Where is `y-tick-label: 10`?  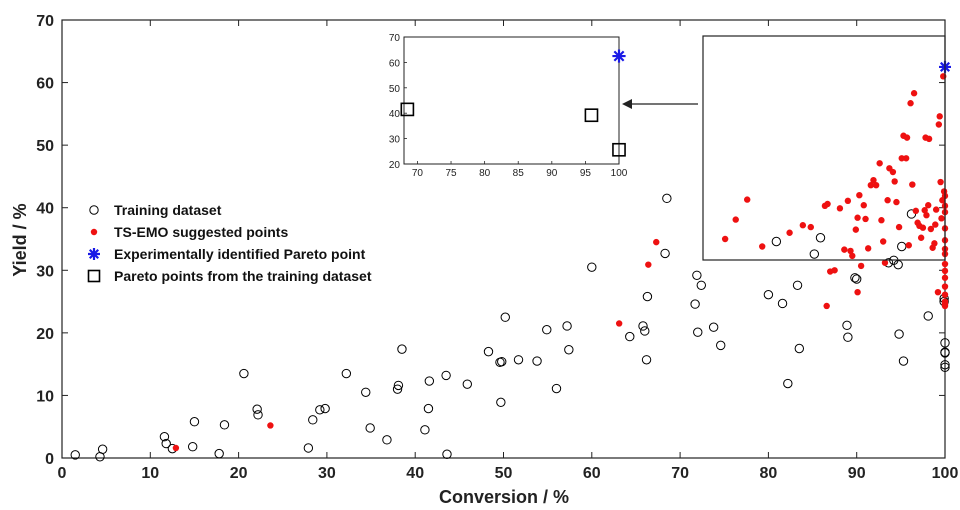
y-tick-label: 10 is located at coordinates (45, 396).